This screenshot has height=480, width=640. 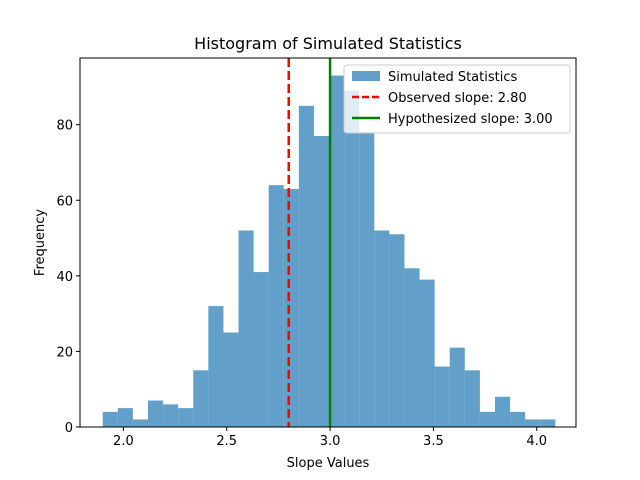 I want to click on x-axis-ticks: 2.0 2.5 3.0 3.5 4.0, so click(x=330, y=438).